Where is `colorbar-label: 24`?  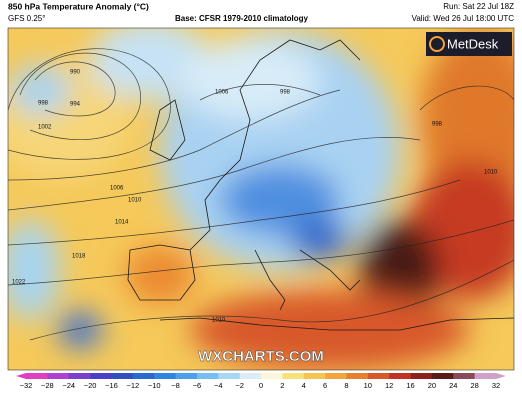
colorbar-label: 24 is located at coordinates (453, 385).